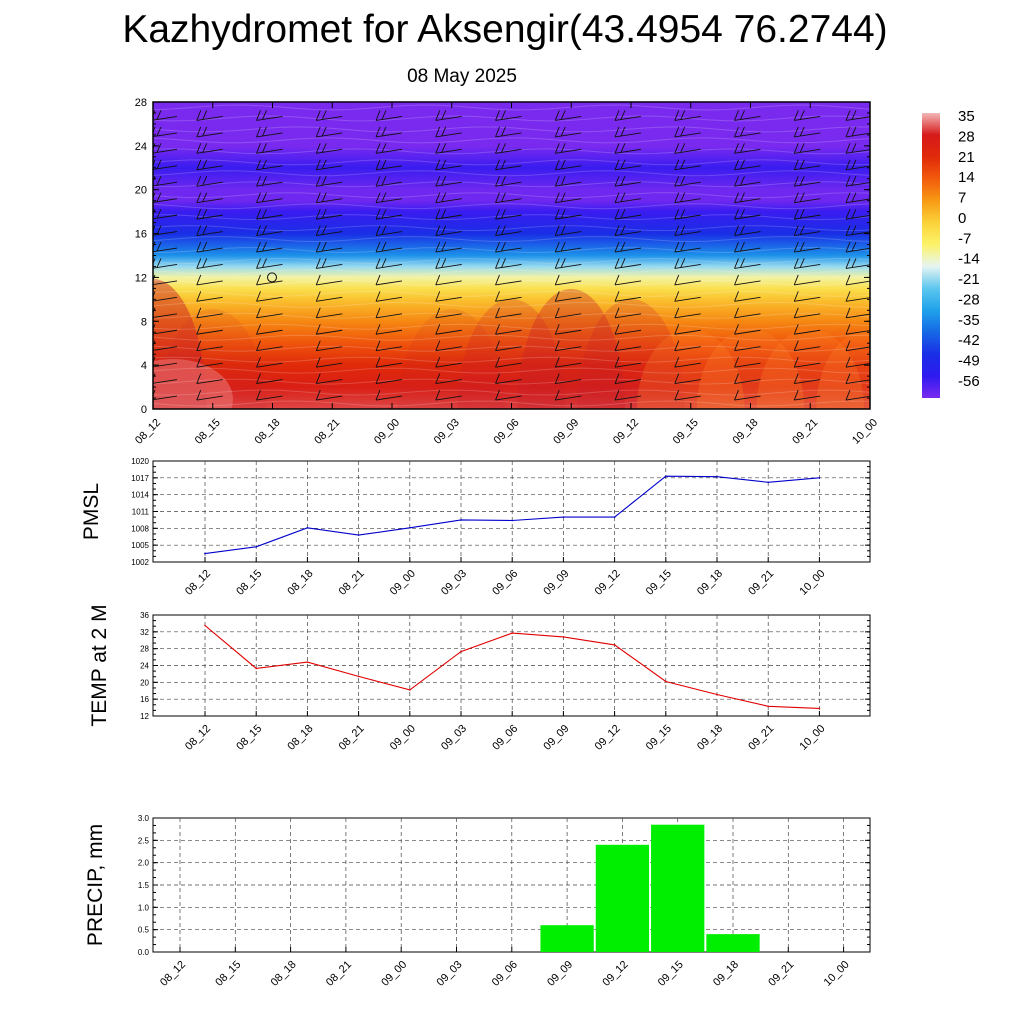 This screenshot has height=1024, width=1024. What do you see at coordinates (140, 461) in the screenshot?
I see `y-tick-label: 1020` at bounding box center [140, 461].